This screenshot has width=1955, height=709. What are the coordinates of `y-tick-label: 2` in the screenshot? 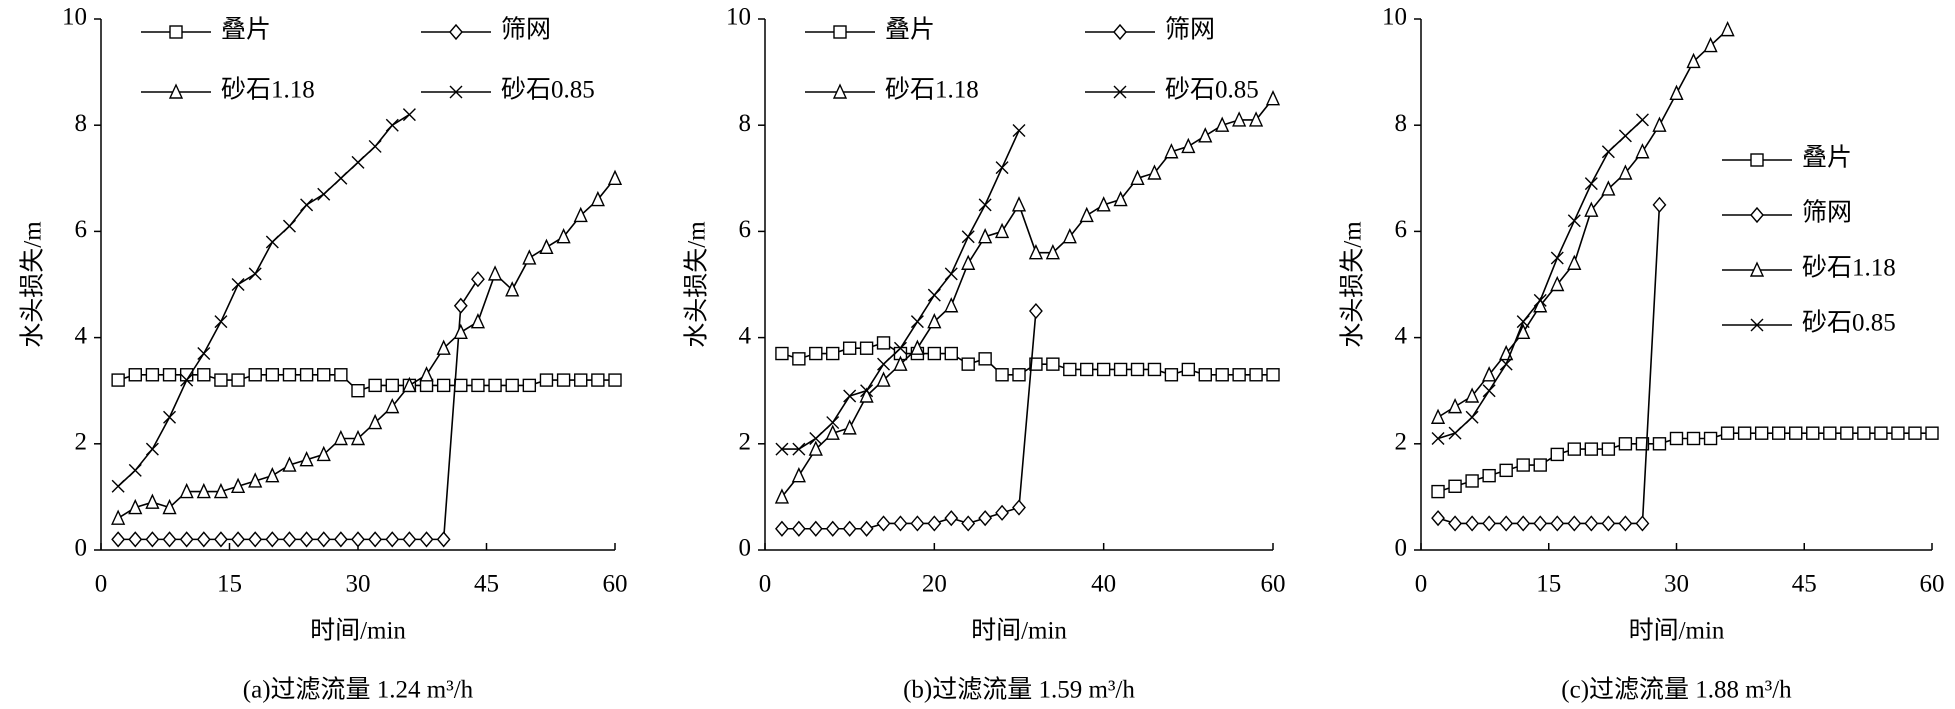 It's located at (745, 442).